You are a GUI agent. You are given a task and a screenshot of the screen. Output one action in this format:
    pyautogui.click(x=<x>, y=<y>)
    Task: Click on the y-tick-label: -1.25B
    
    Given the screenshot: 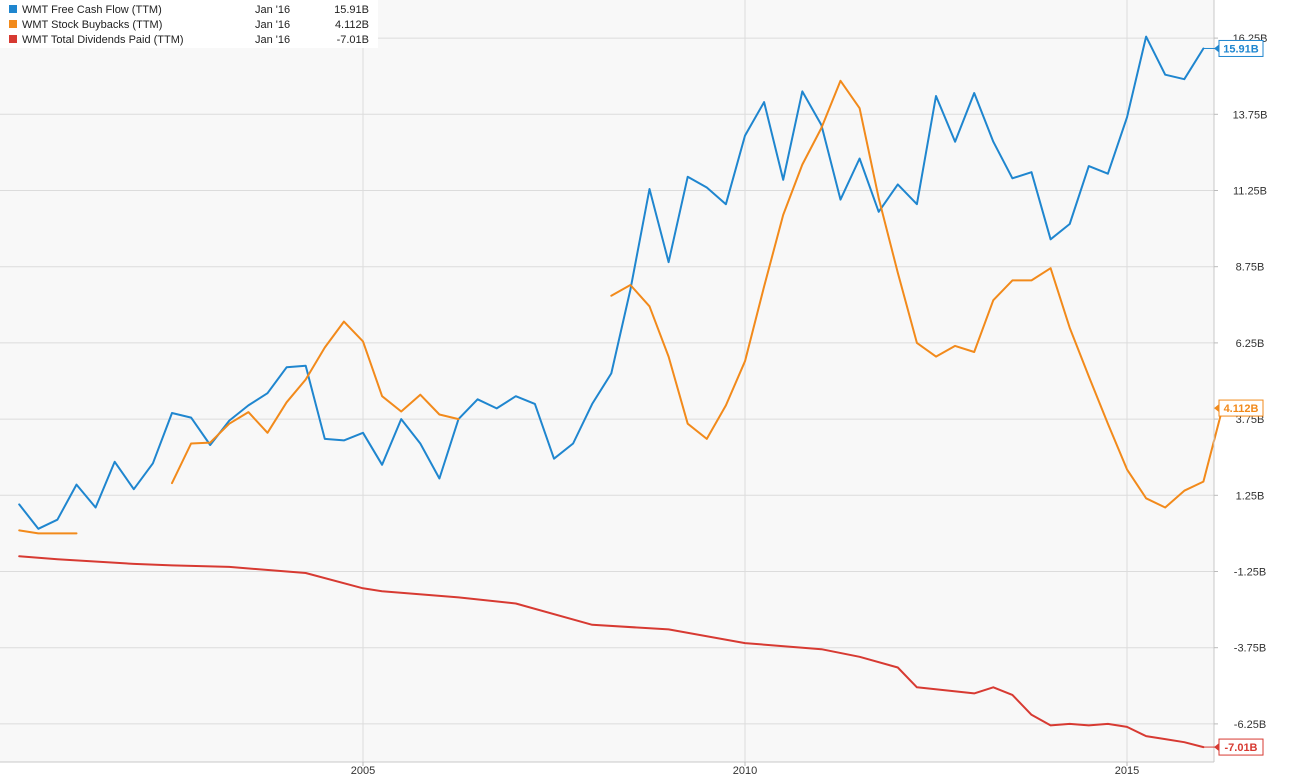 What is the action you would take?
    pyautogui.click(x=1250, y=573)
    